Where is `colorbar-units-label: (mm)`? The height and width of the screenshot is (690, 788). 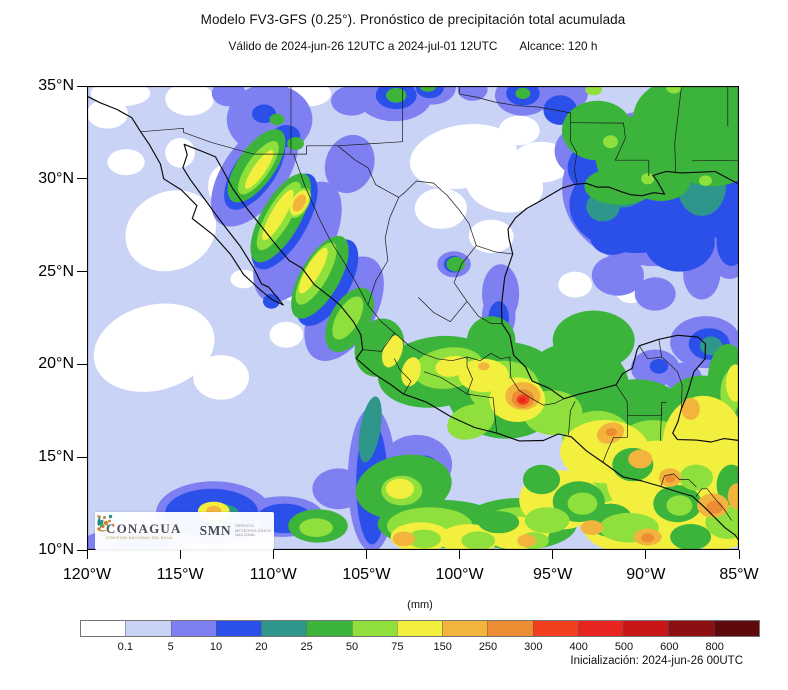 colorbar-units-label: (mm) is located at coordinates (420, 605).